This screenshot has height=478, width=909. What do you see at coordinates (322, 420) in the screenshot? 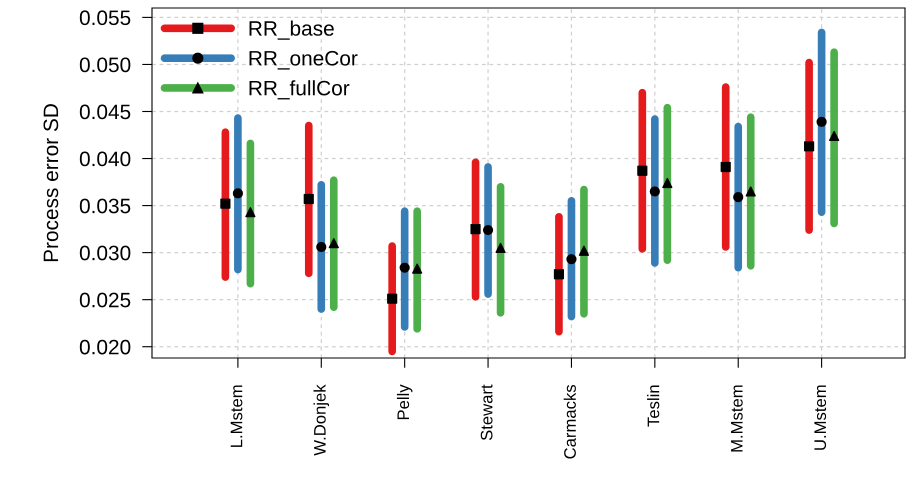
I see `x-tick-label: W.Donjek` at bounding box center [322, 420].